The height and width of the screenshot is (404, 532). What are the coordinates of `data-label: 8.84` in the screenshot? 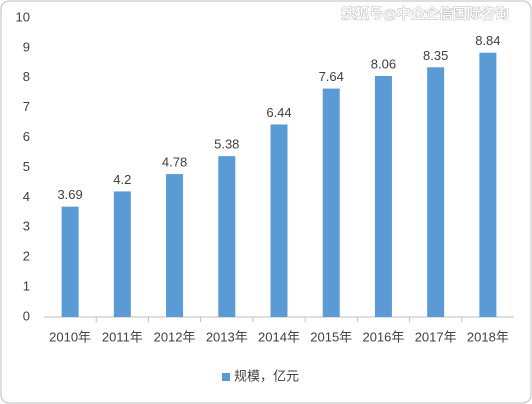 It's located at (487, 40).